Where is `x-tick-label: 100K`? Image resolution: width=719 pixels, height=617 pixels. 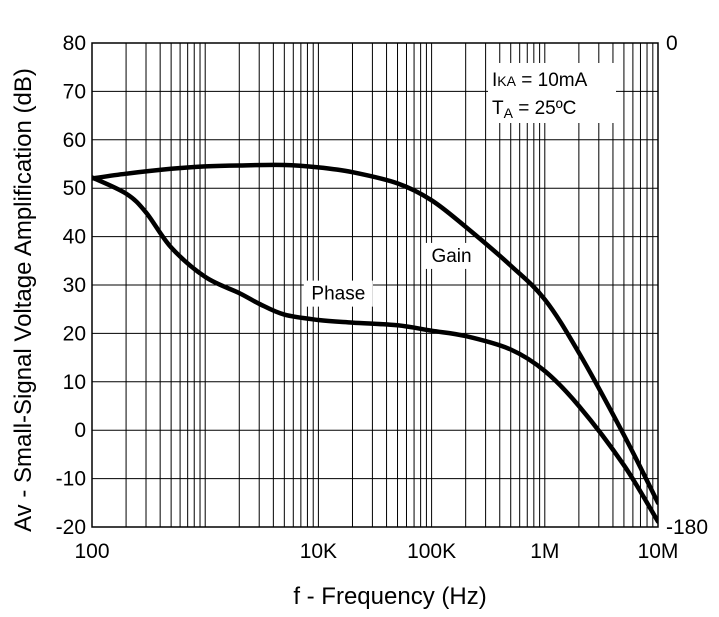
x-tick-label: 100K is located at coordinates (431, 551).